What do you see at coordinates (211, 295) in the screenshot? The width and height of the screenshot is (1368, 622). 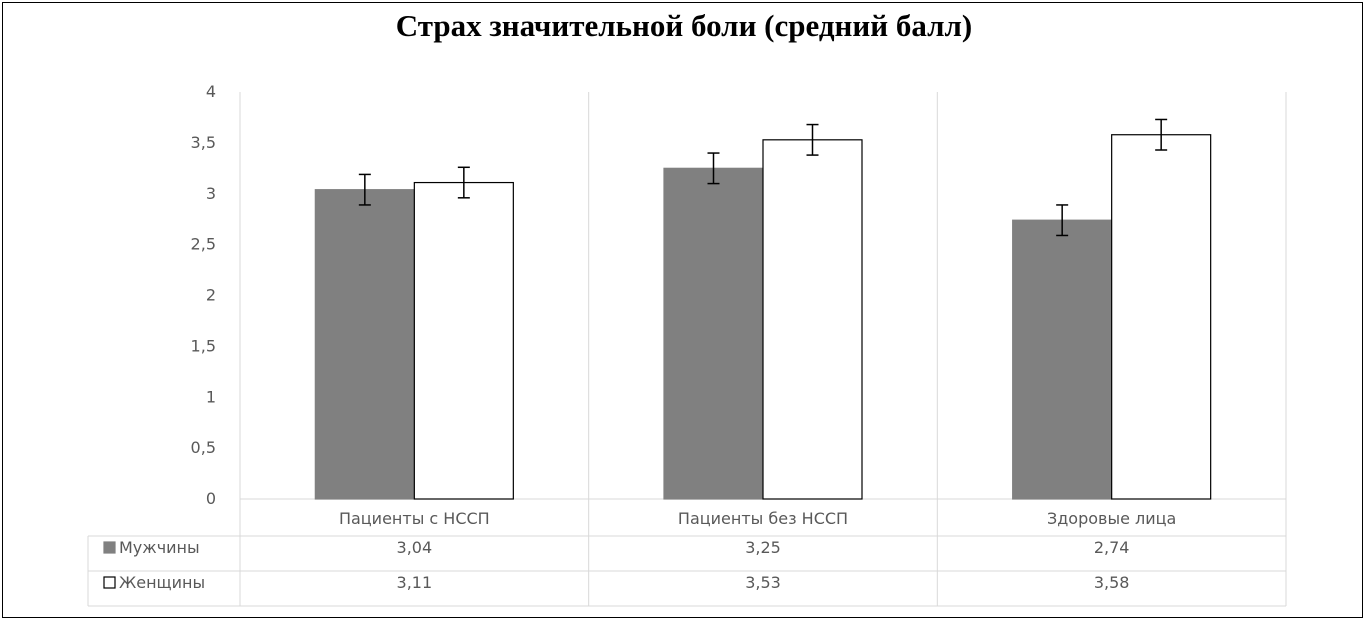 I see `y-tick-label: 2` at bounding box center [211, 295].